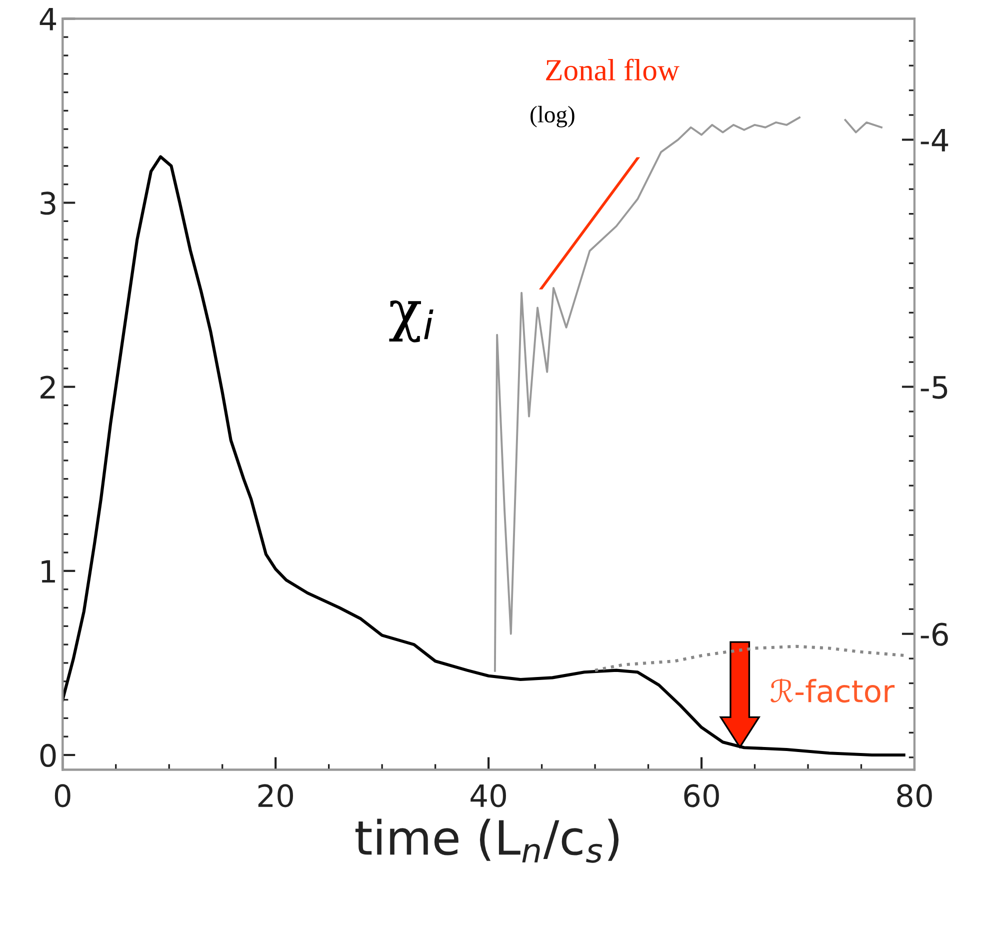  What do you see at coordinates (48, 19) in the screenshot?
I see `y-tick-label: 4` at bounding box center [48, 19].